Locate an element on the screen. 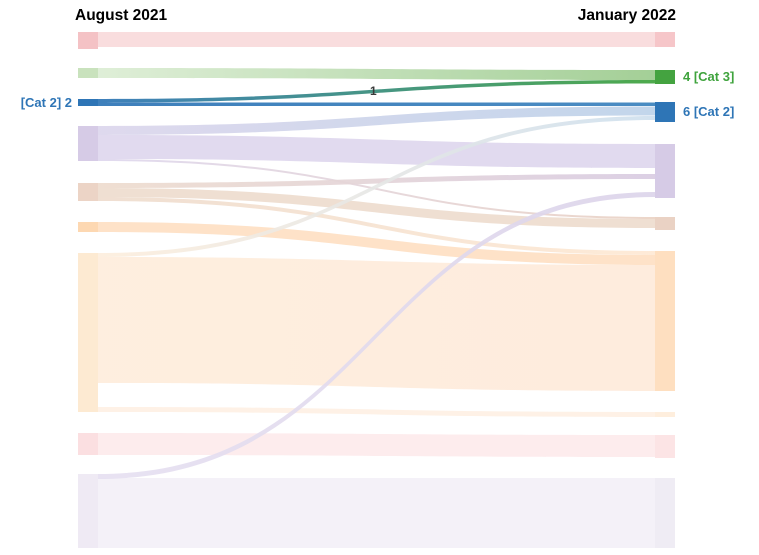 The width and height of the screenshot is (759, 555). flow-label-aug-cat2-to-jan-cat3: 1 is located at coordinates (373, 91).